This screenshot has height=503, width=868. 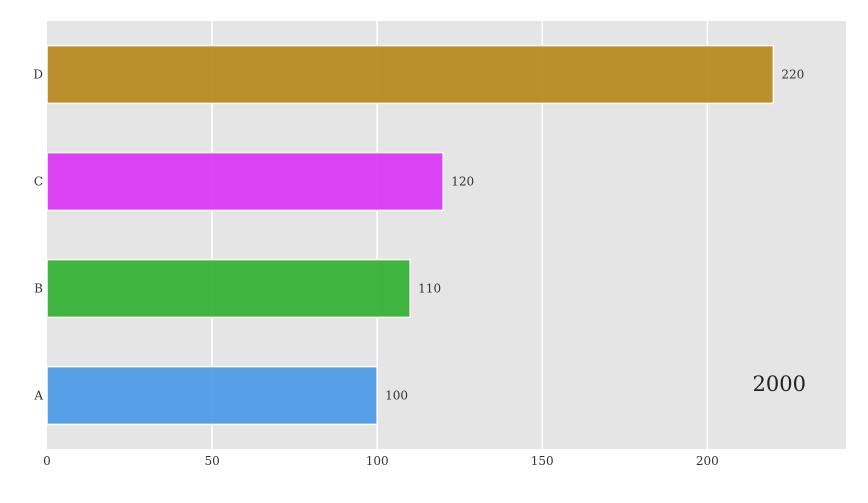 What do you see at coordinates (707, 461) in the screenshot?
I see `x-tick-label-200: 200` at bounding box center [707, 461].